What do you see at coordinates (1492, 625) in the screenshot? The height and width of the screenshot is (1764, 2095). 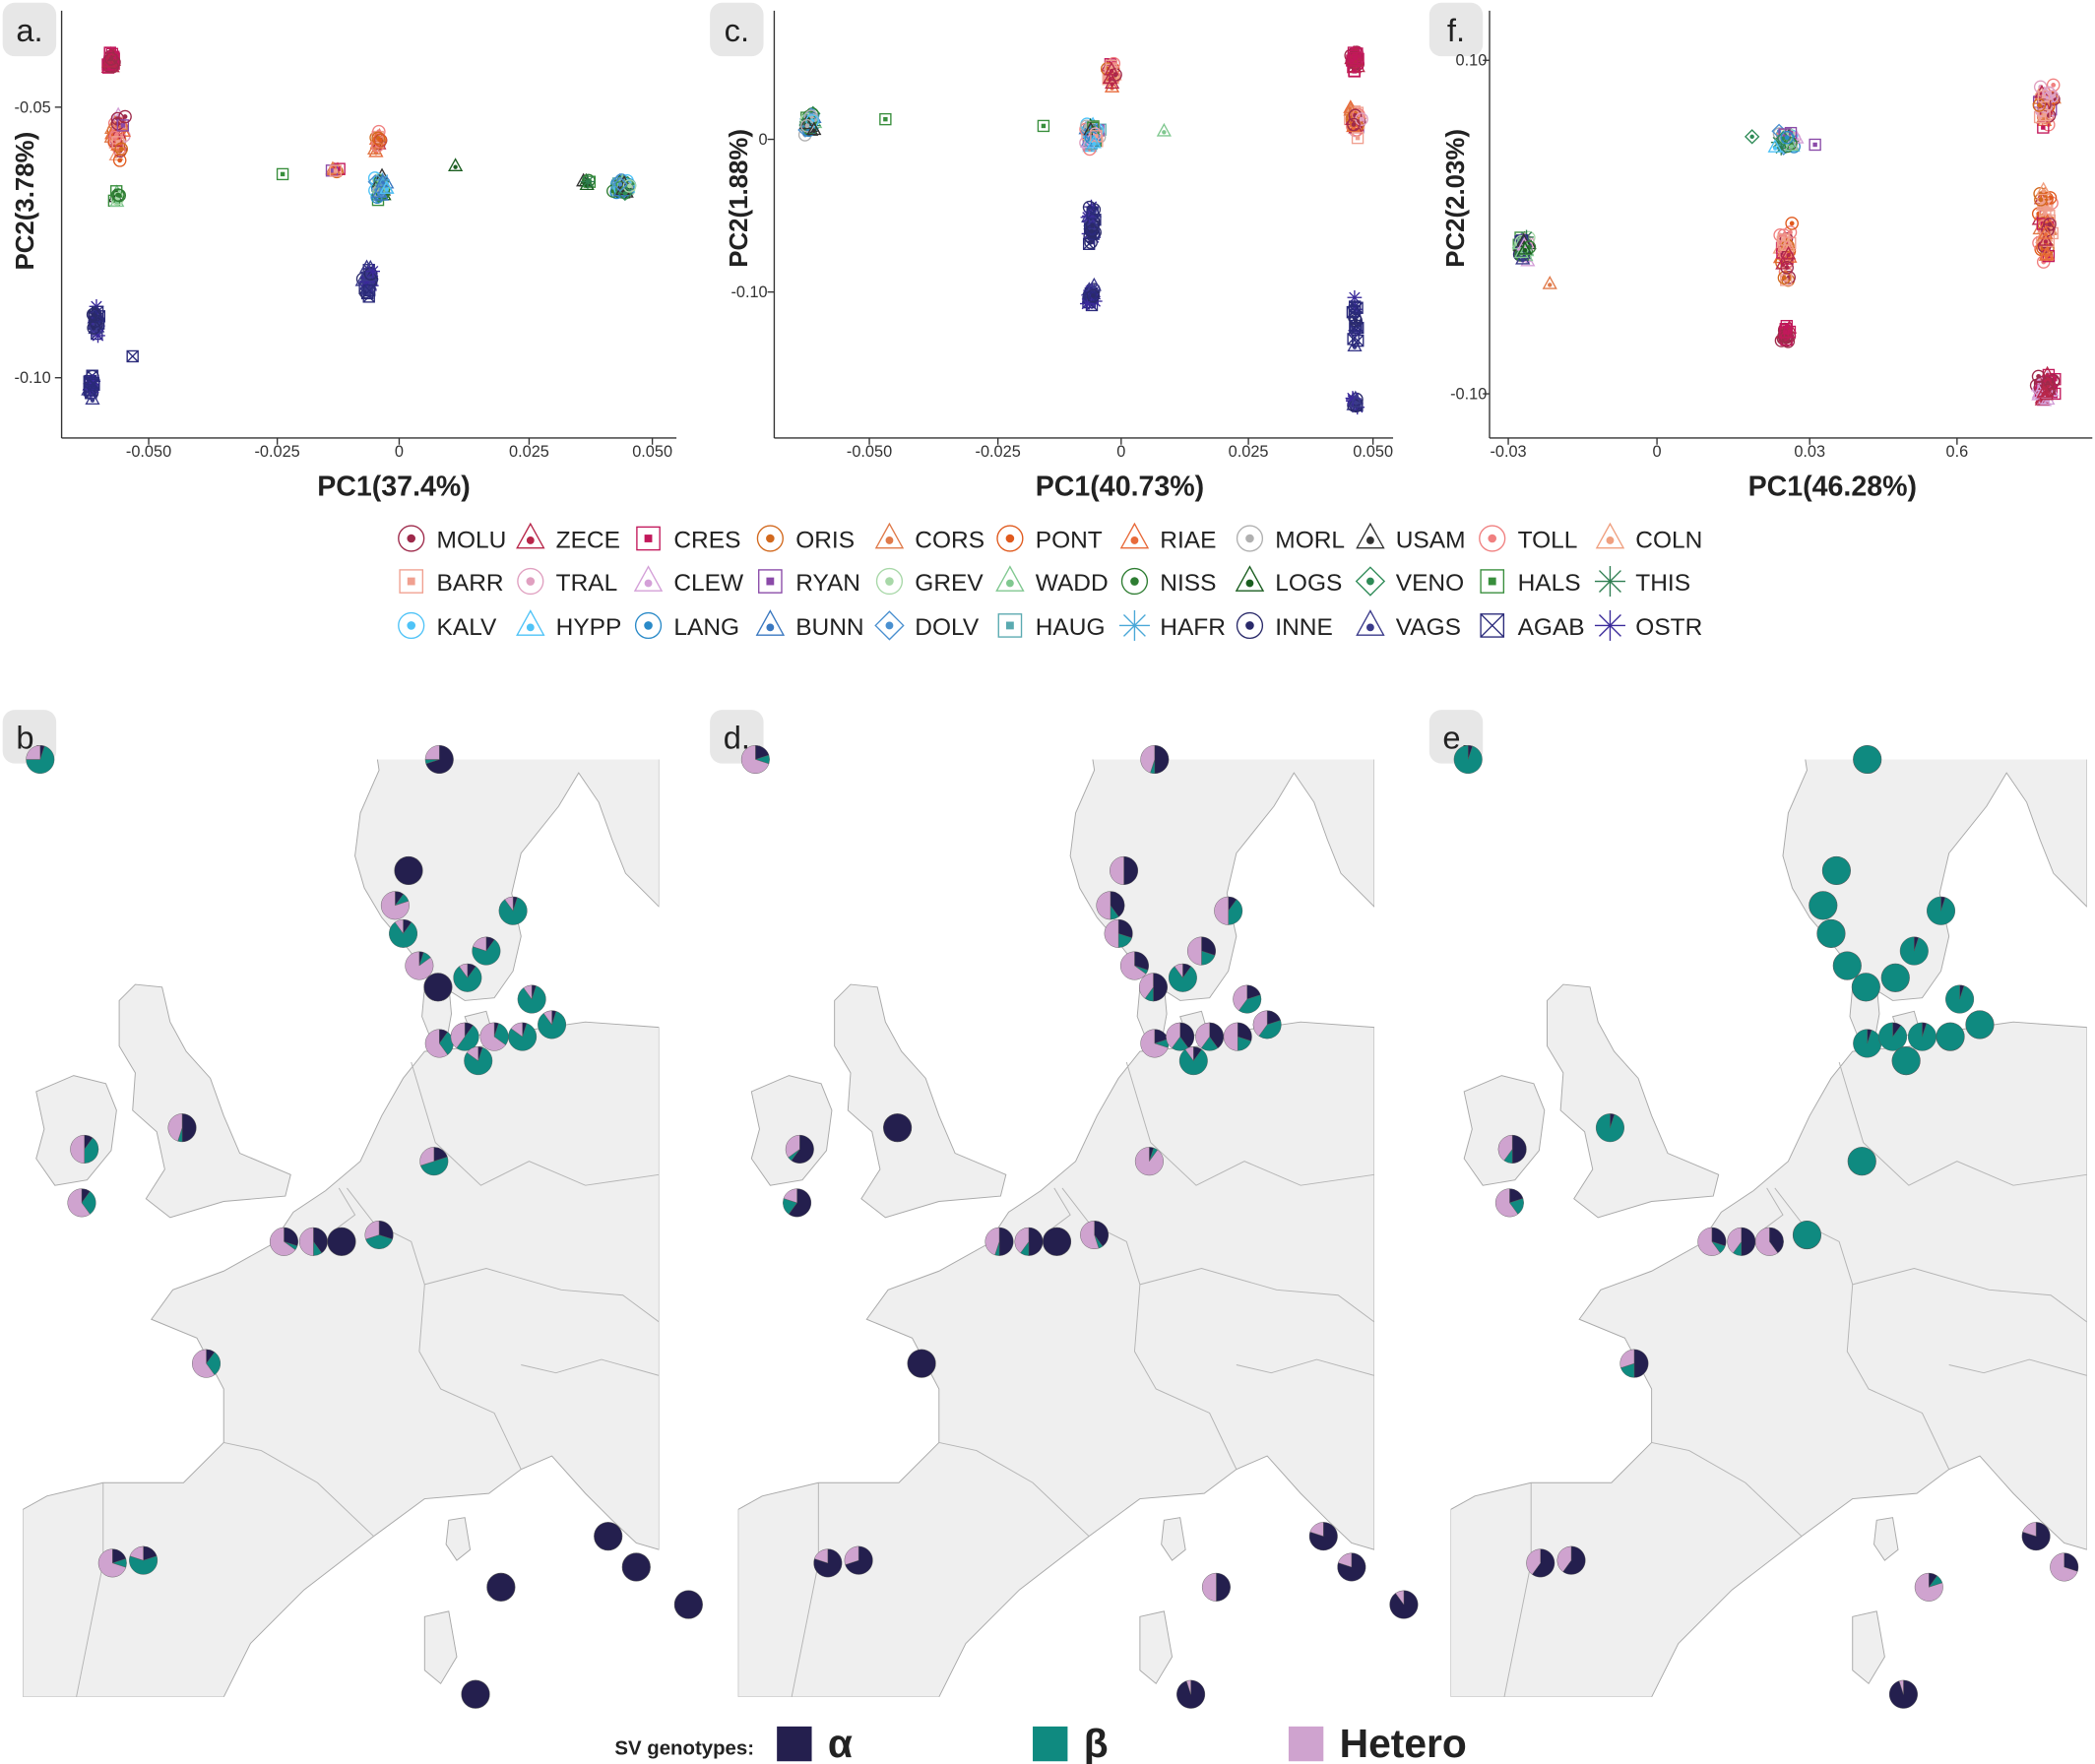 I see `legend-marker-agab` at bounding box center [1492, 625].